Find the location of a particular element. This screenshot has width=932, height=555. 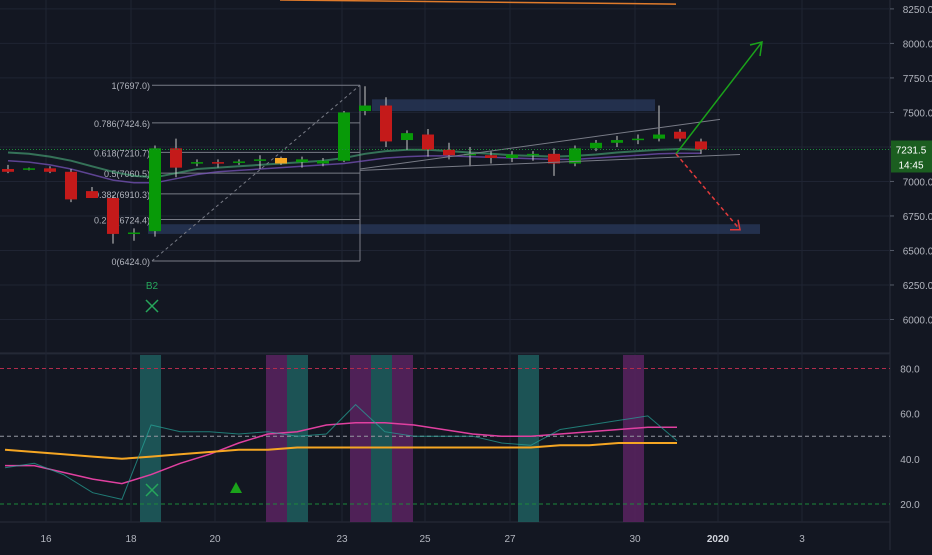

time-tick-label: 27 is located at coordinates (510, 539).